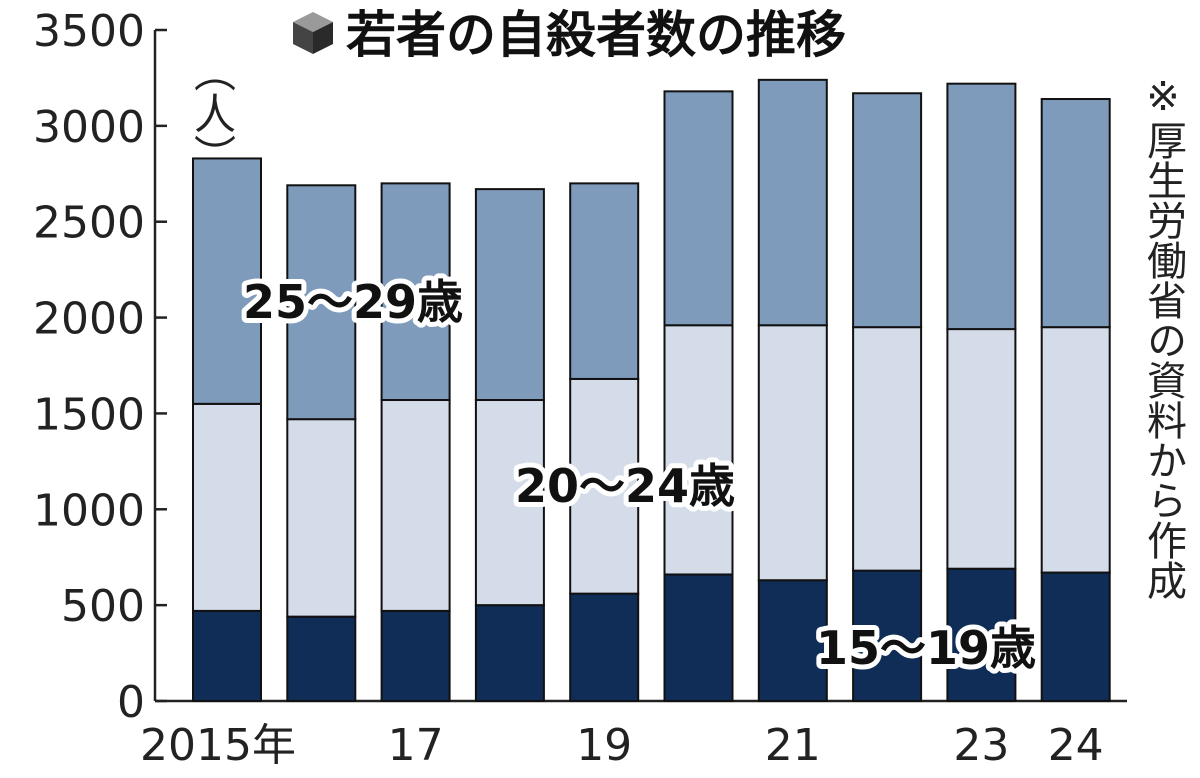 This screenshot has width=1200, height=778. I want to click on source-note: ※厚生労働省の資料から作成, so click(1163, 337).